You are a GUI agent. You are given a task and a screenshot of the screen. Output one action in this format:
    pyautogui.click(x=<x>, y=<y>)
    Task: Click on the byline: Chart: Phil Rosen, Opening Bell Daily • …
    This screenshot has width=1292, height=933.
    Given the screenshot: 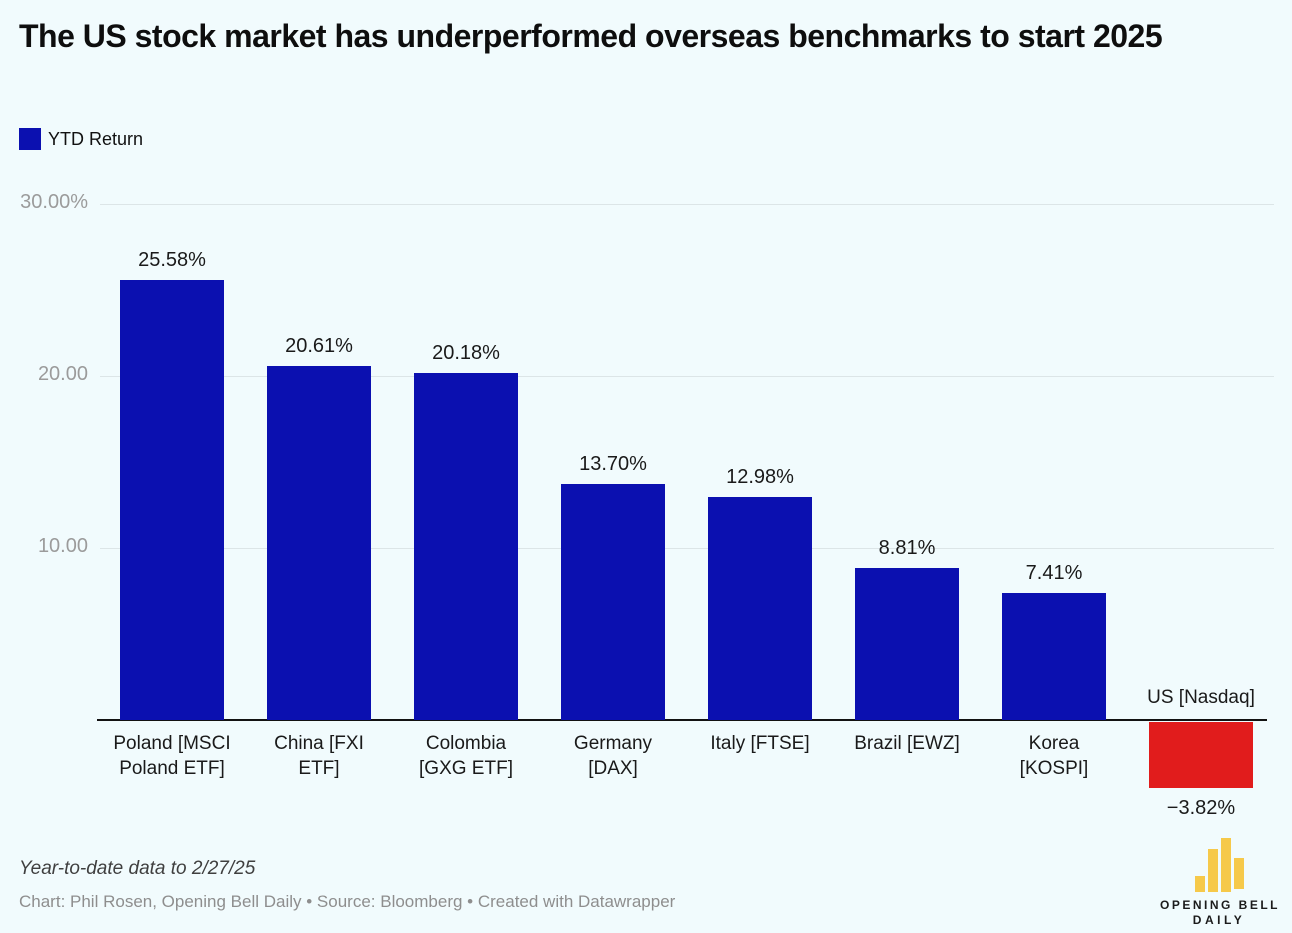 What is the action you would take?
    pyautogui.click(x=347, y=901)
    